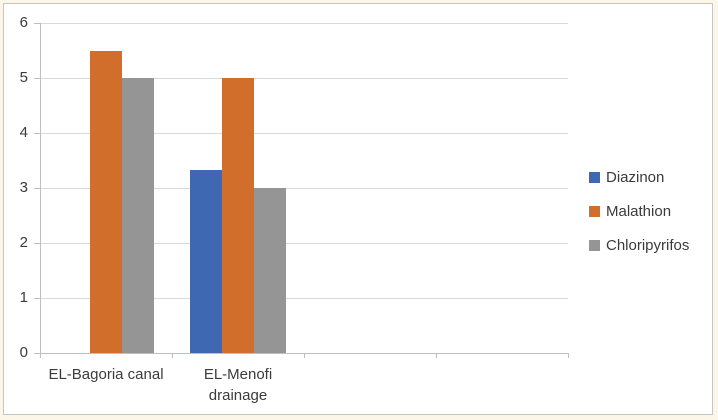  Describe the element at coordinates (648, 245) in the screenshot. I see `legend-label: Chloripyrifos` at that location.